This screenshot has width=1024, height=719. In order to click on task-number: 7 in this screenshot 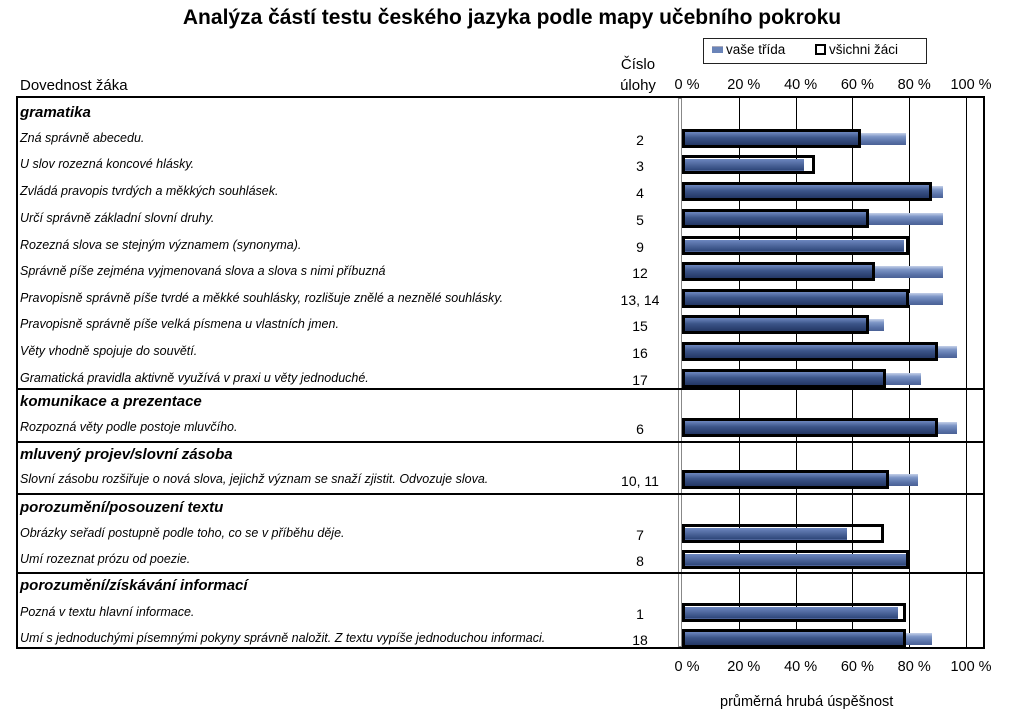, I will do `click(640, 535)`.